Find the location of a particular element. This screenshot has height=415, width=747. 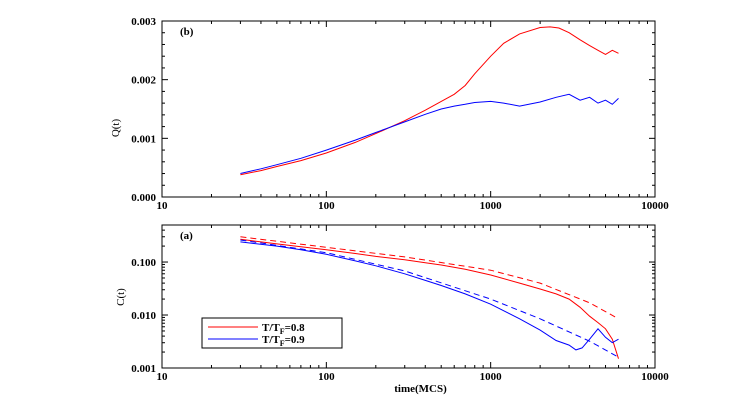

y-tick-label: 0.003 is located at coordinates (143, 22).